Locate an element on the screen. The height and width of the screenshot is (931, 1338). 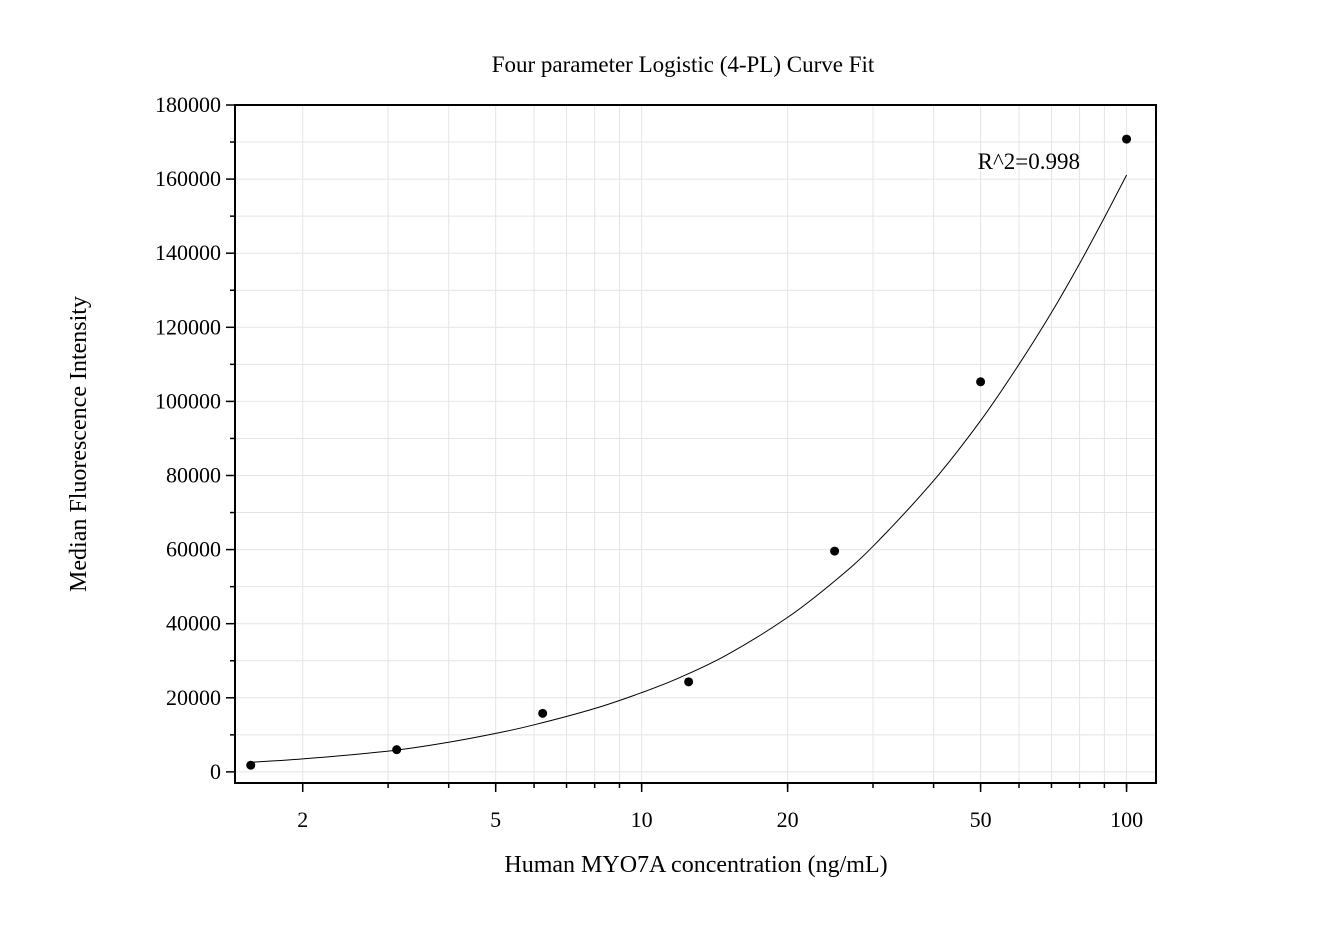
y-tick-label: 0 is located at coordinates (215, 771).